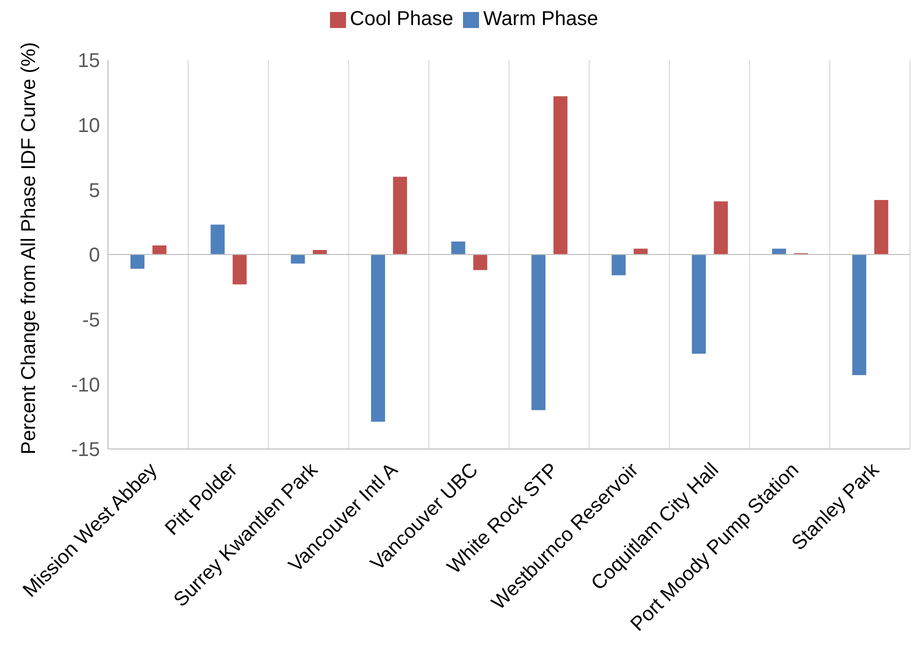  Describe the element at coordinates (91, 320) in the screenshot. I see `y-tick-label: -5` at that location.